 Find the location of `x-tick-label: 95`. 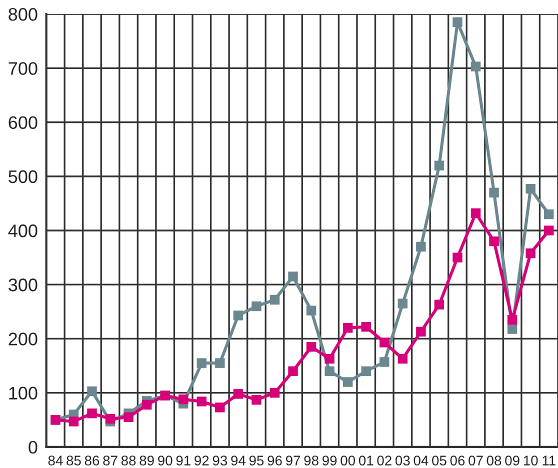

x-tick-label: 95 is located at coordinates (256, 461).